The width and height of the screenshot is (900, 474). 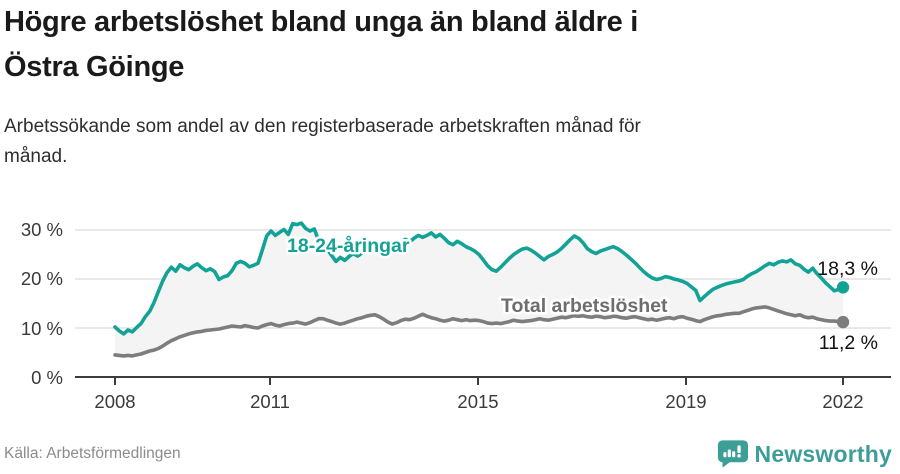 I want to click on brand-name: Newsworthy, so click(x=823, y=453).